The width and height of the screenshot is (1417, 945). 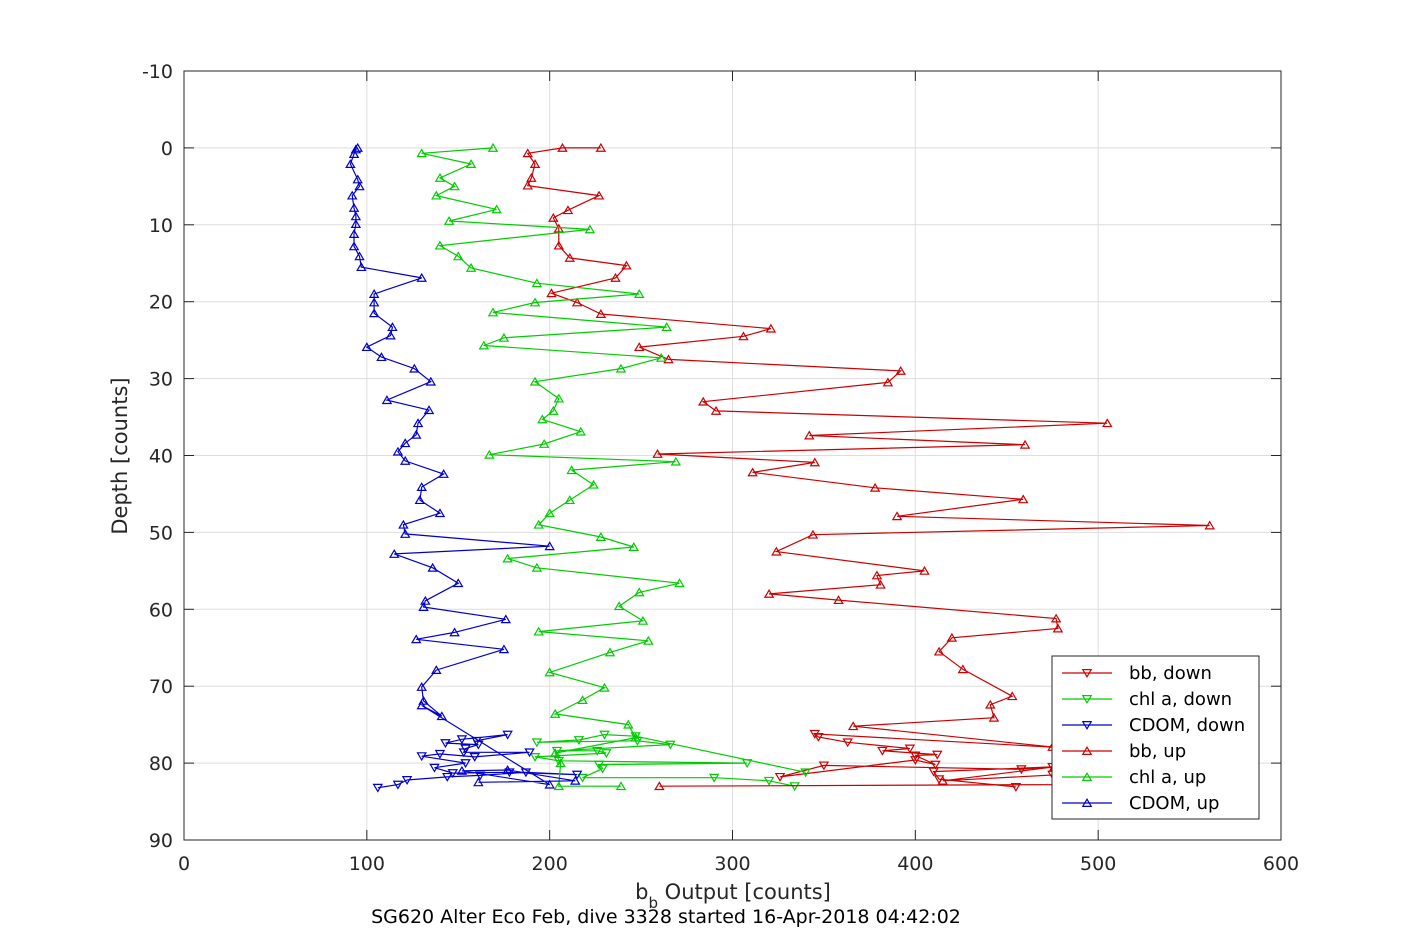 I want to click on y-tick-label: -10, so click(x=157, y=72).